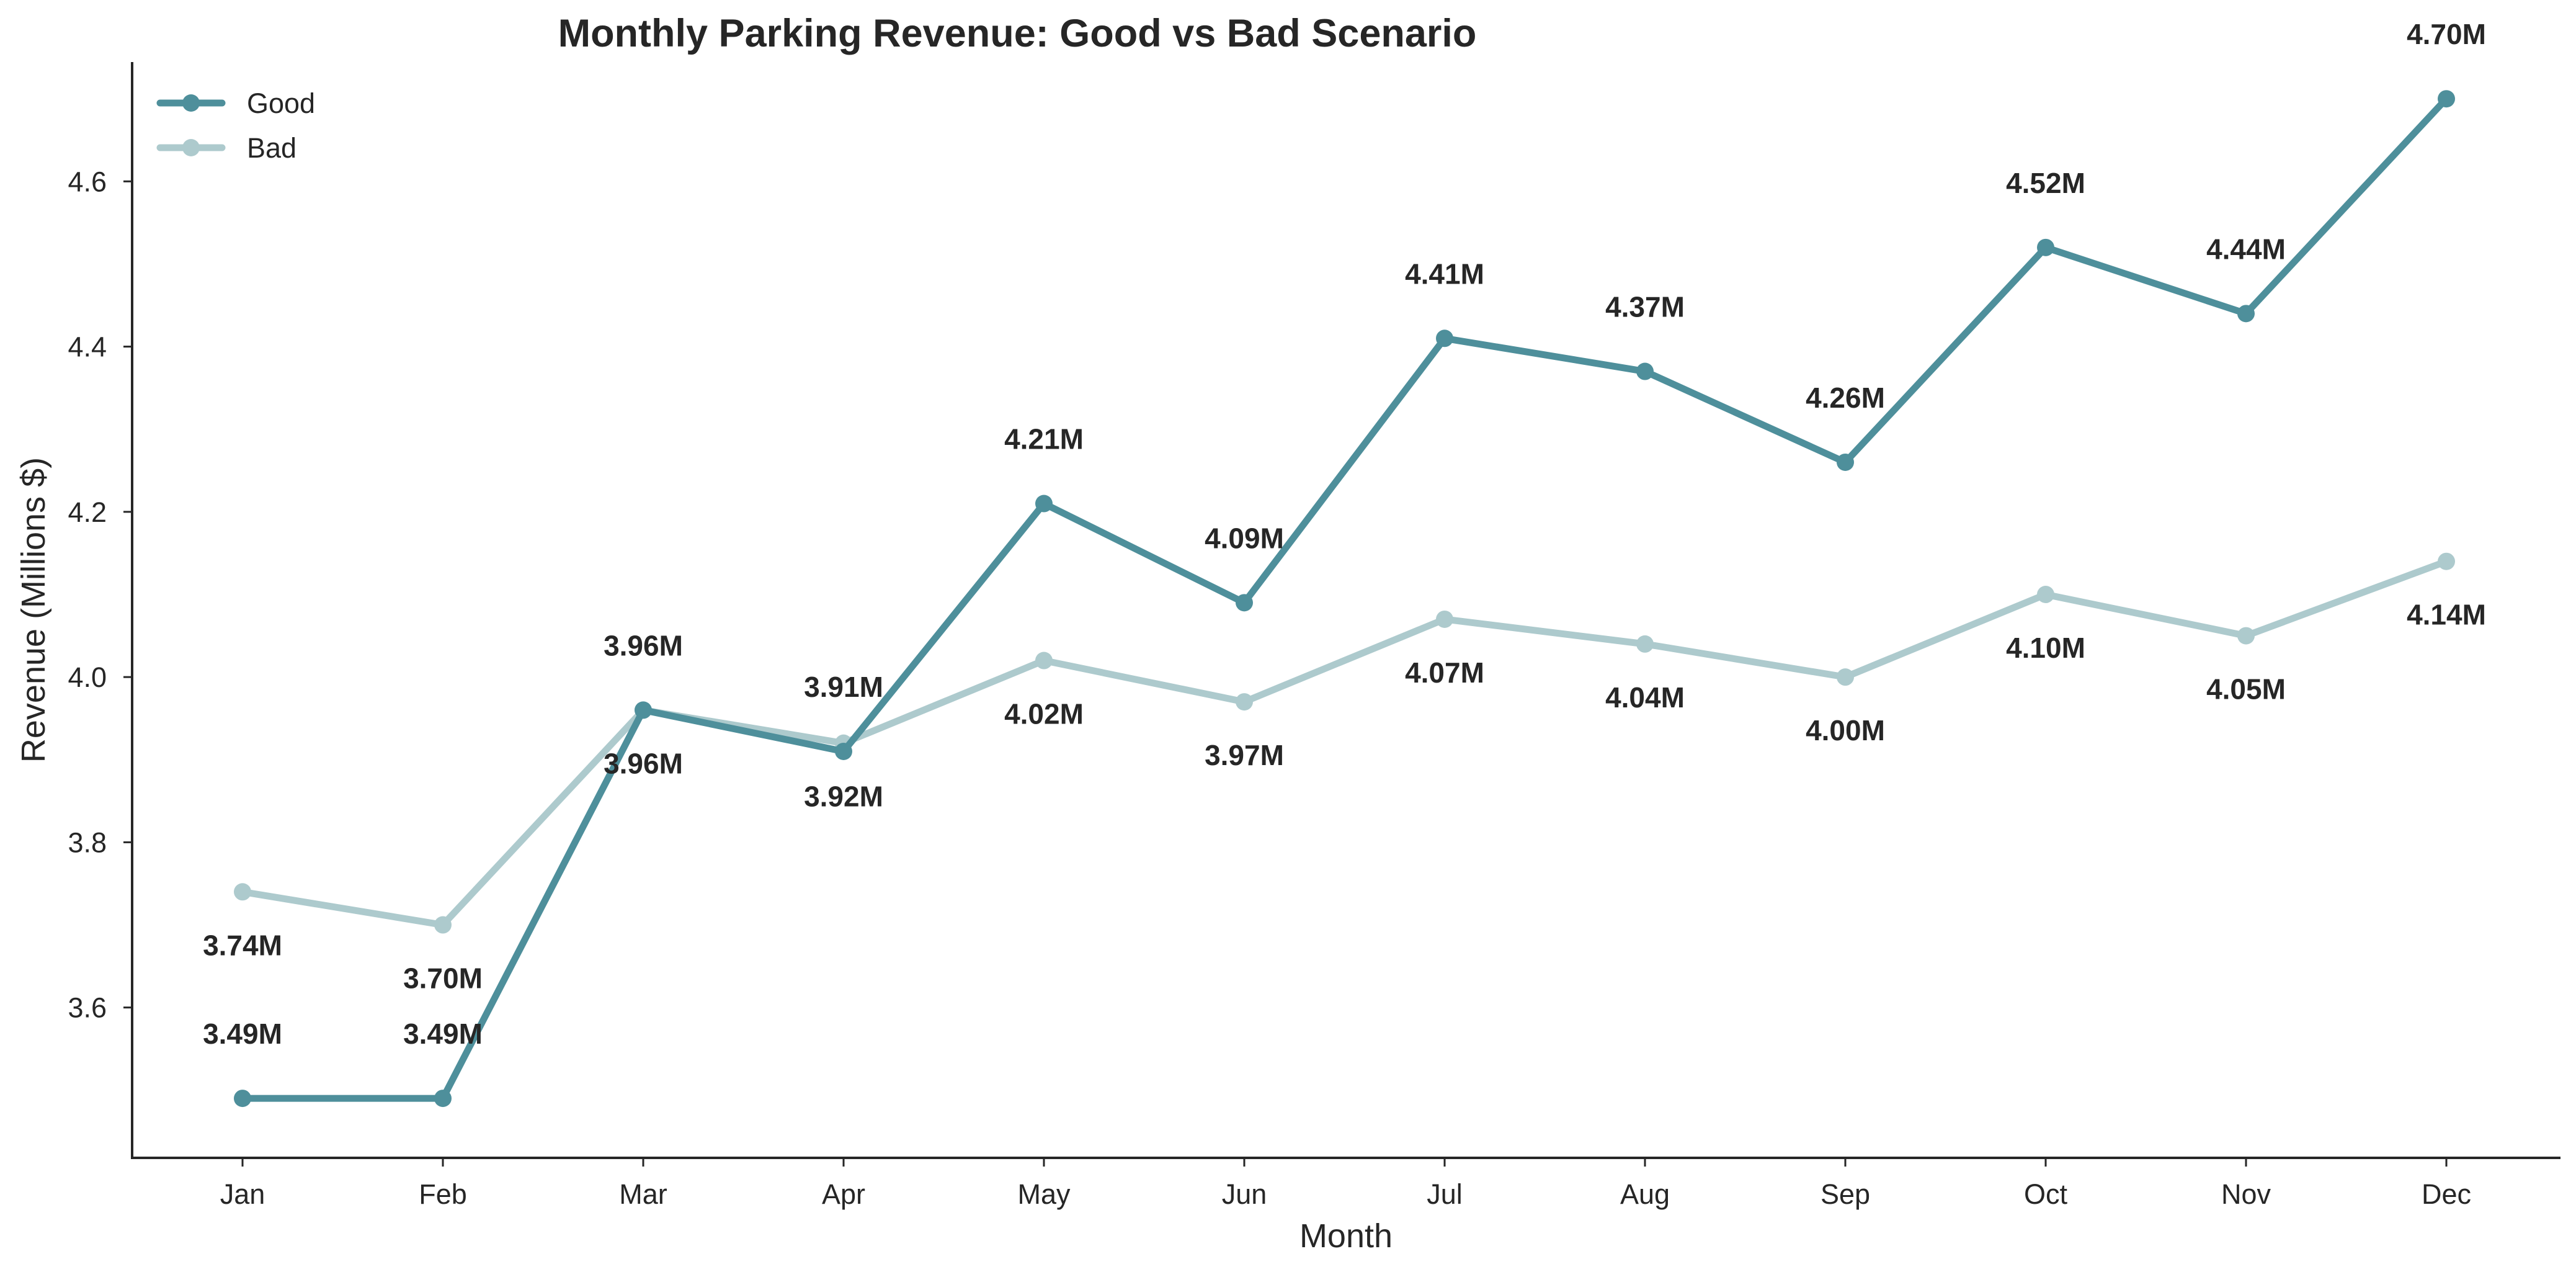  What do you see at coordinates (236, 125) in the screenshot?
I see `legend: Good Bad` at bounding box center [236, 125].